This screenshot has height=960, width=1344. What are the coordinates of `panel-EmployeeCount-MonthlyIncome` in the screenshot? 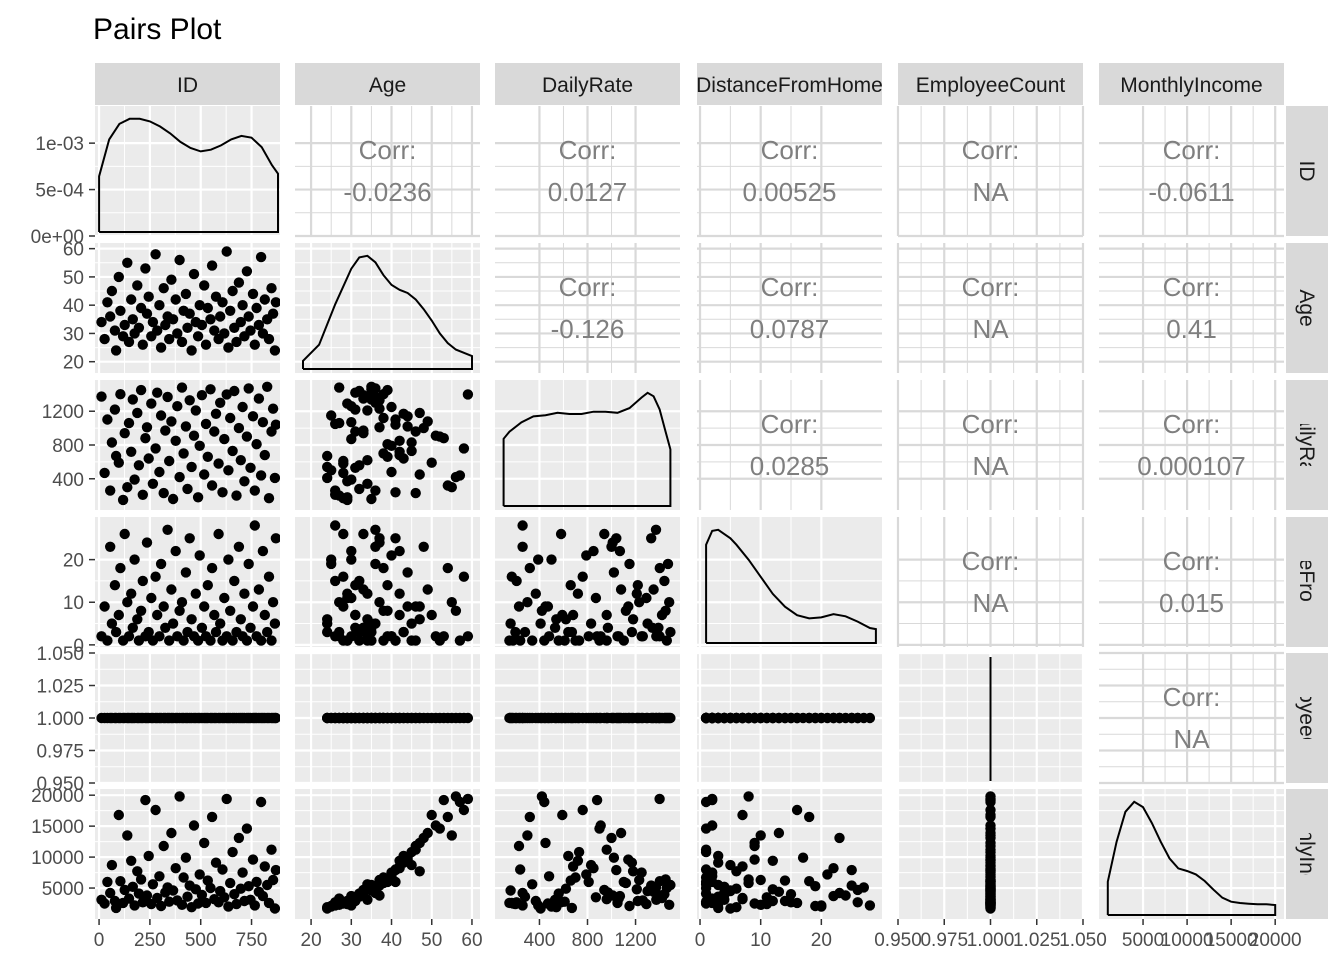 It's located at (1191, 718).